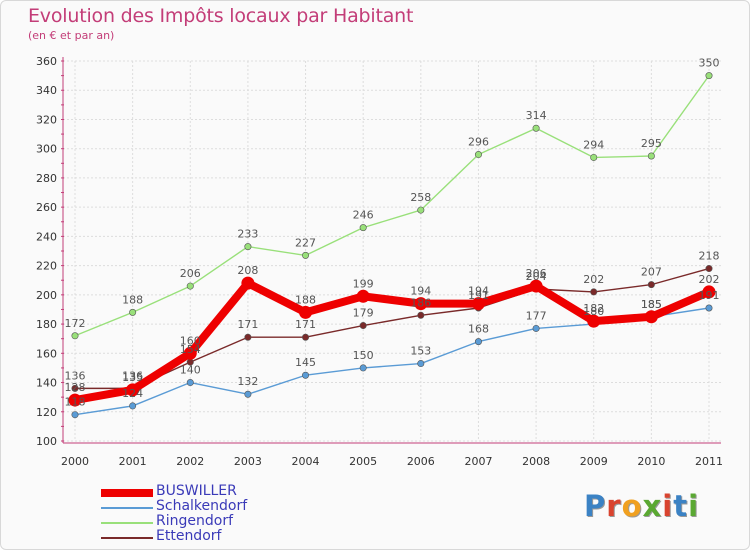 Image resolution: width=750 pixels, height=550 pixels. What do you see at coordinates (709, 461) in the screenshot?
I see `x-tick-label: 2011` at bounding box center [709, 461].